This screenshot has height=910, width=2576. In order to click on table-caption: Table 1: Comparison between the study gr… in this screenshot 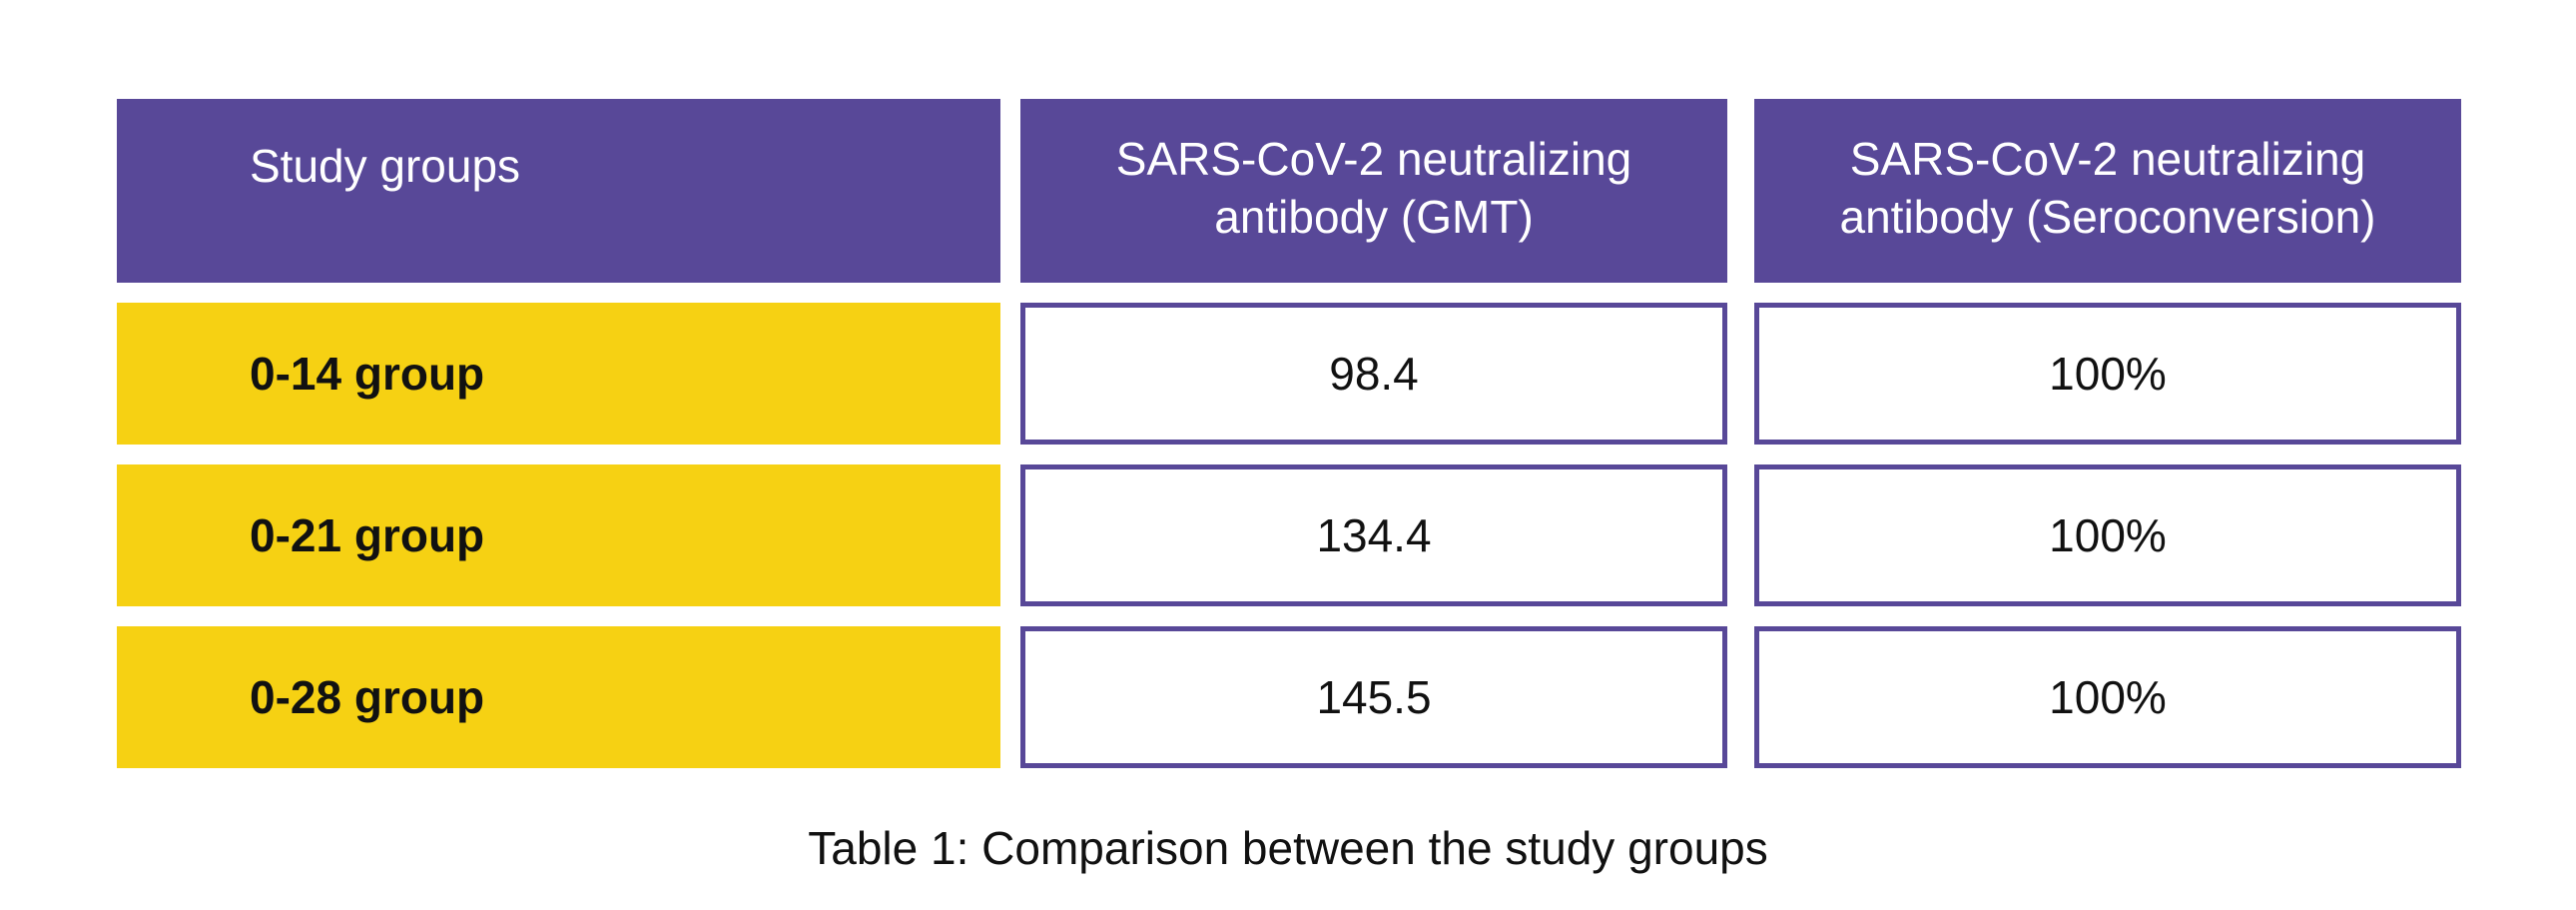, I will do `click(1288, 848)`.